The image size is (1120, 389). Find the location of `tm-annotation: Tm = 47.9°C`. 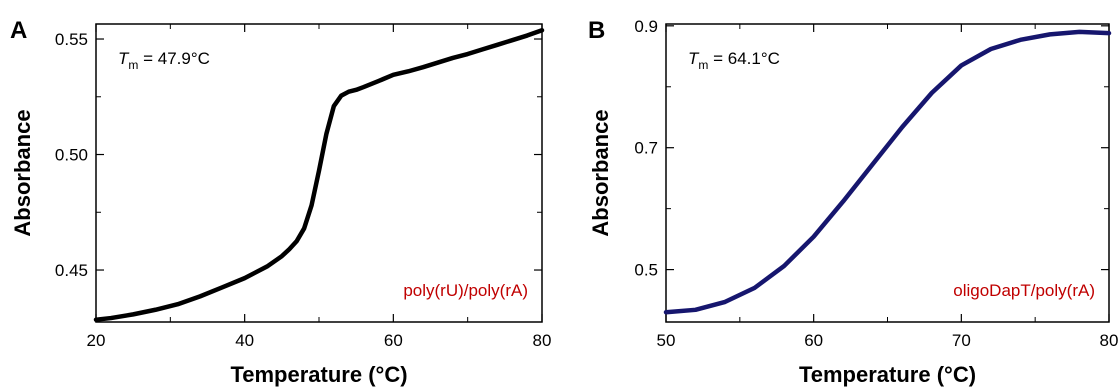

tm-annotation: Tm = 47.9°C is located at coordinates (164, 60).